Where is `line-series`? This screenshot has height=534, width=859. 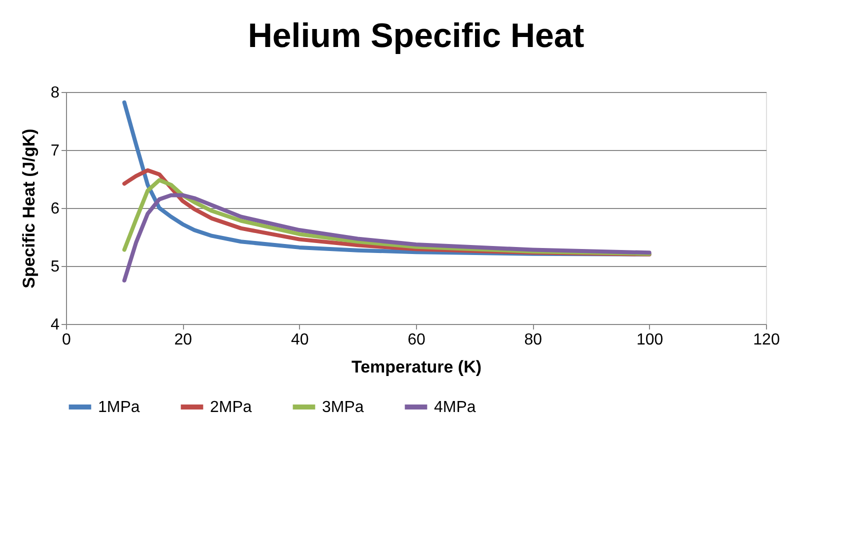 line-series is located at coordinates (387, 237).